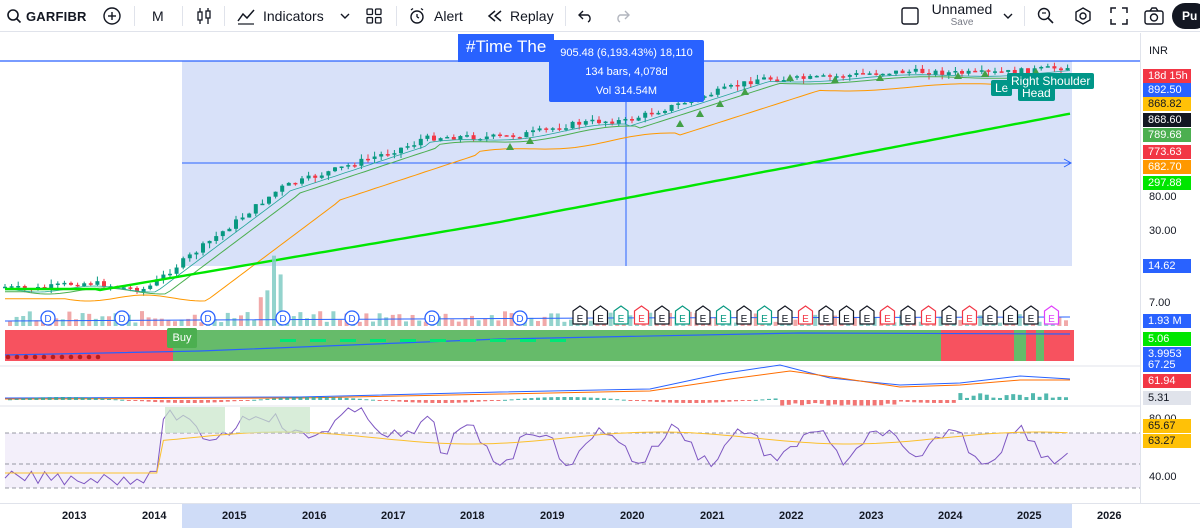 This screenshot has width=1200, height=528. I want to click on redo-button, so click(622, 16).